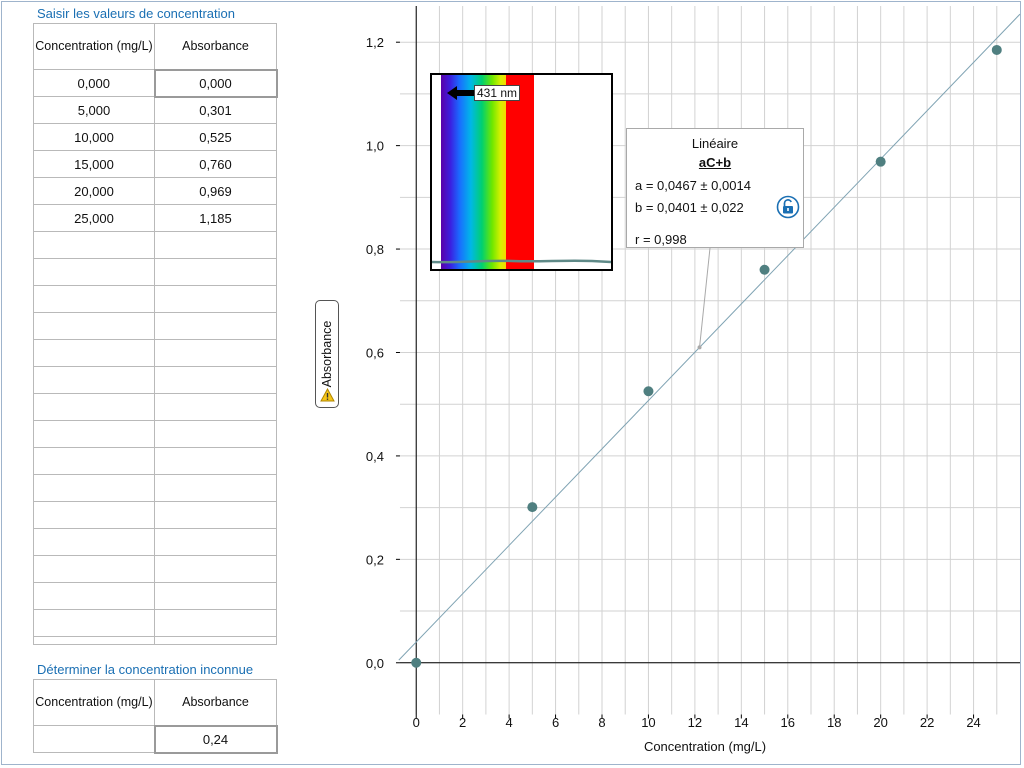 This screenshot has height=768, width=1024. I want to click on table-row: 5,000 0,301, so click(155, 110).